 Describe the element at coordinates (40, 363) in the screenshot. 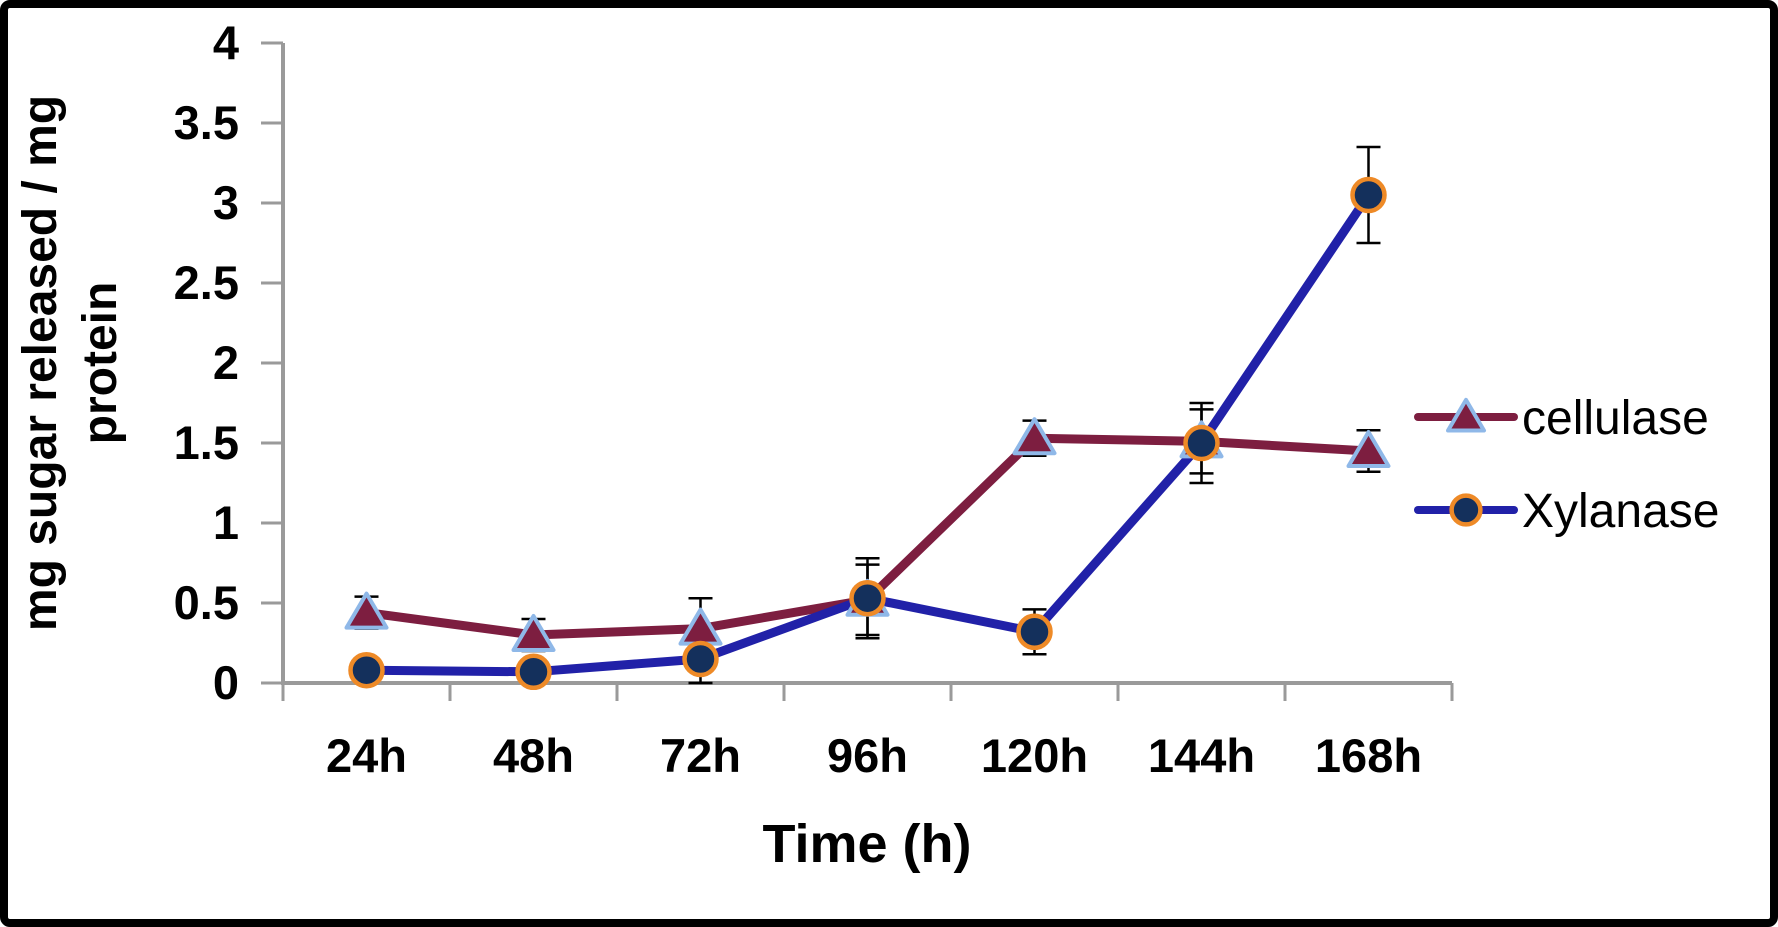

I see `y-axis-title-line-1: mg sugar released / mg` at that location.